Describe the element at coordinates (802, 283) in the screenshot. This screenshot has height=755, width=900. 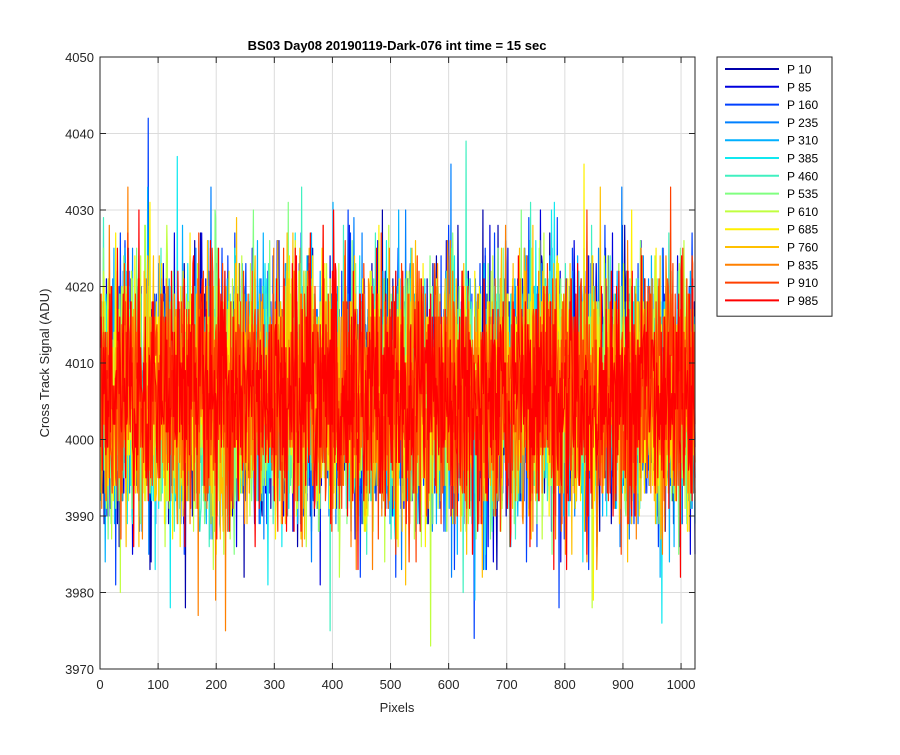
I see `legend-label: P 910` at that location.